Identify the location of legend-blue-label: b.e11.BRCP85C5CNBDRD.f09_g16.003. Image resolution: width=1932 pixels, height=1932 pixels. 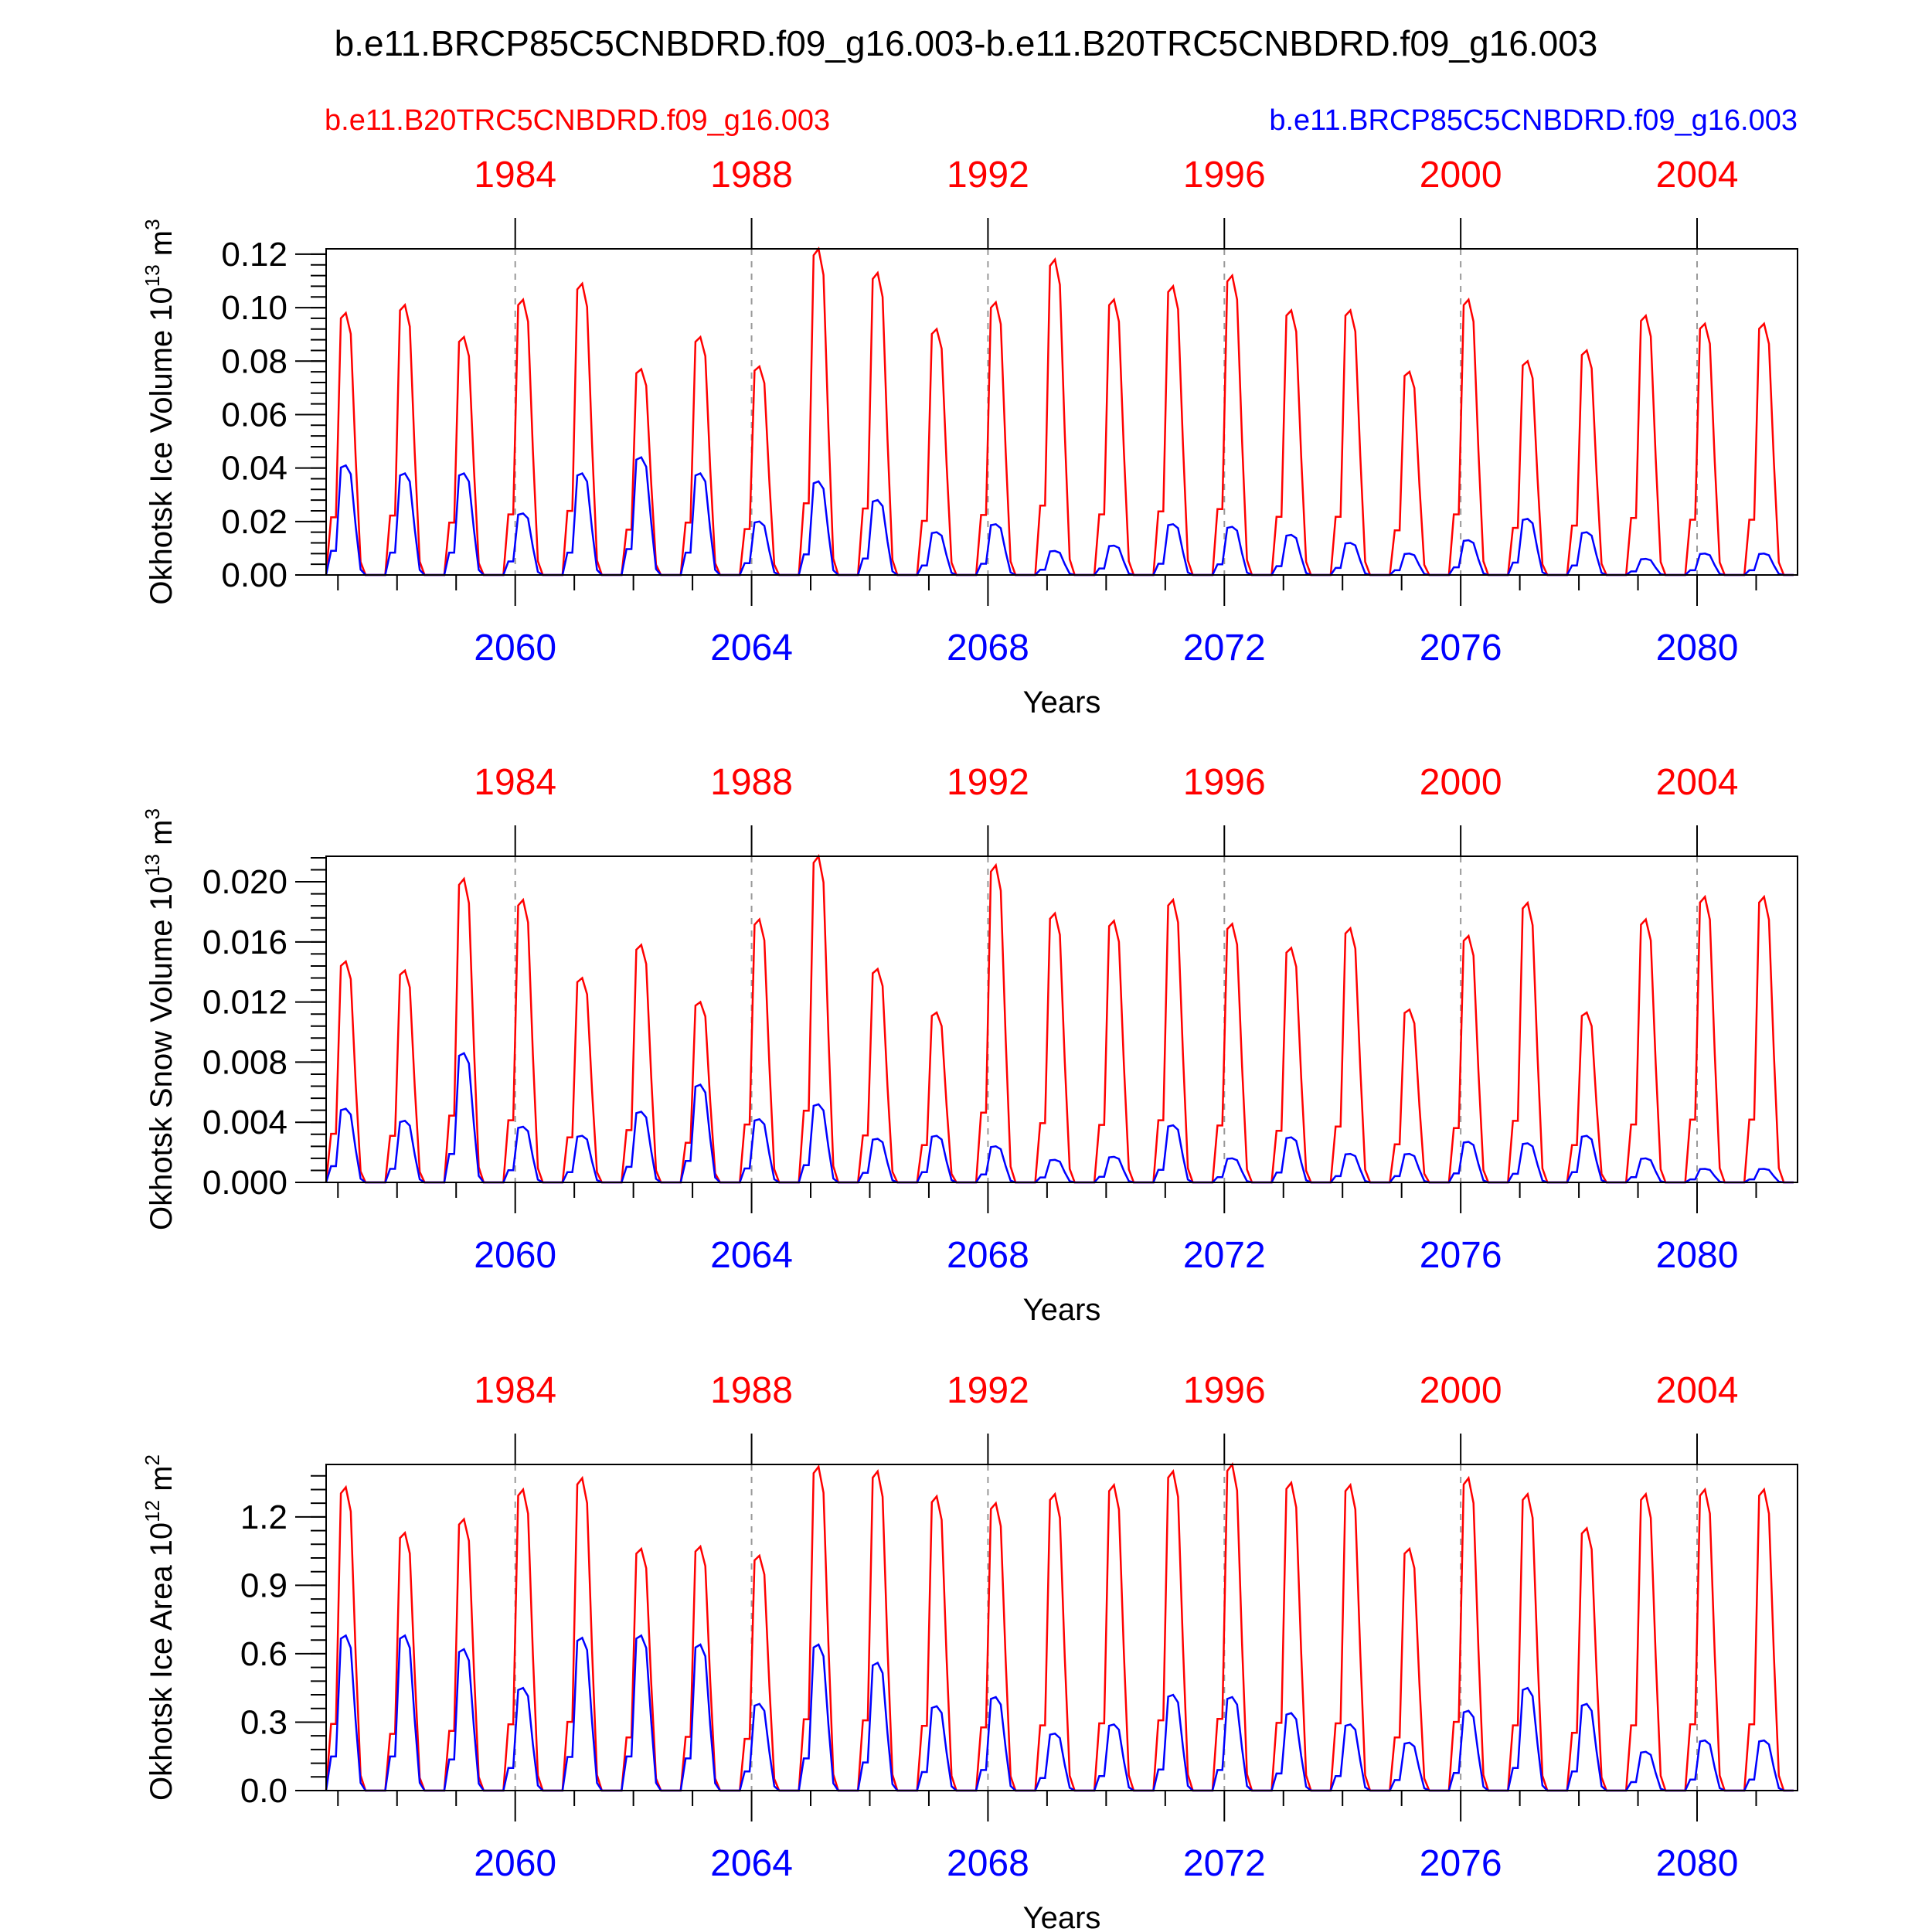
(1533, 120).